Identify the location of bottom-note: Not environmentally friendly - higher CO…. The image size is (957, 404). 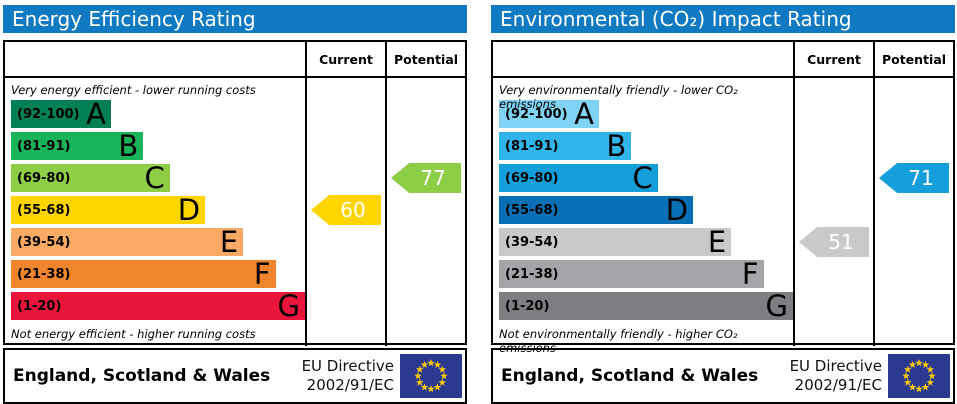
(618, 341).